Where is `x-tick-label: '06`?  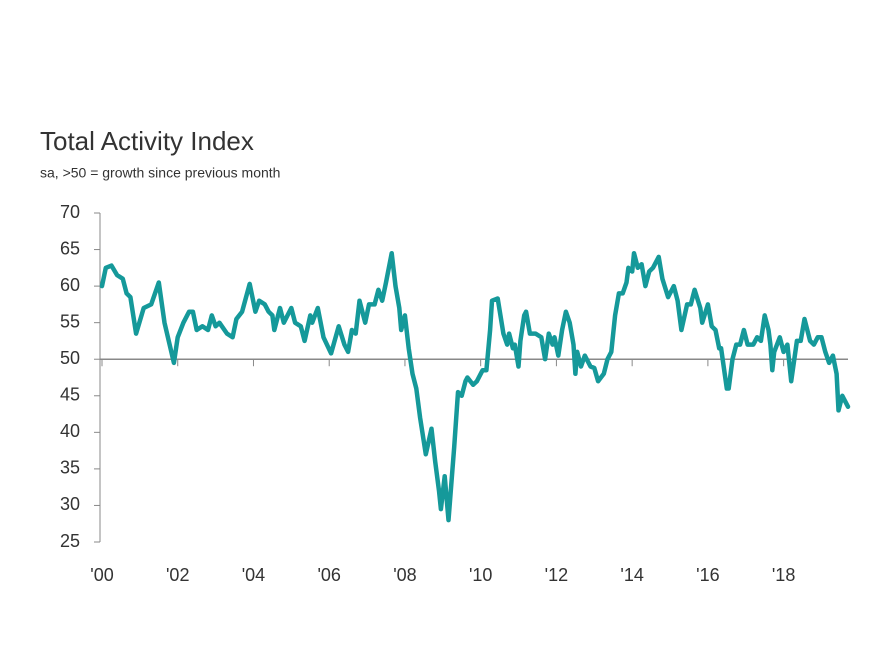 x-tick-label: '06 is located at coordinates (328, 575).